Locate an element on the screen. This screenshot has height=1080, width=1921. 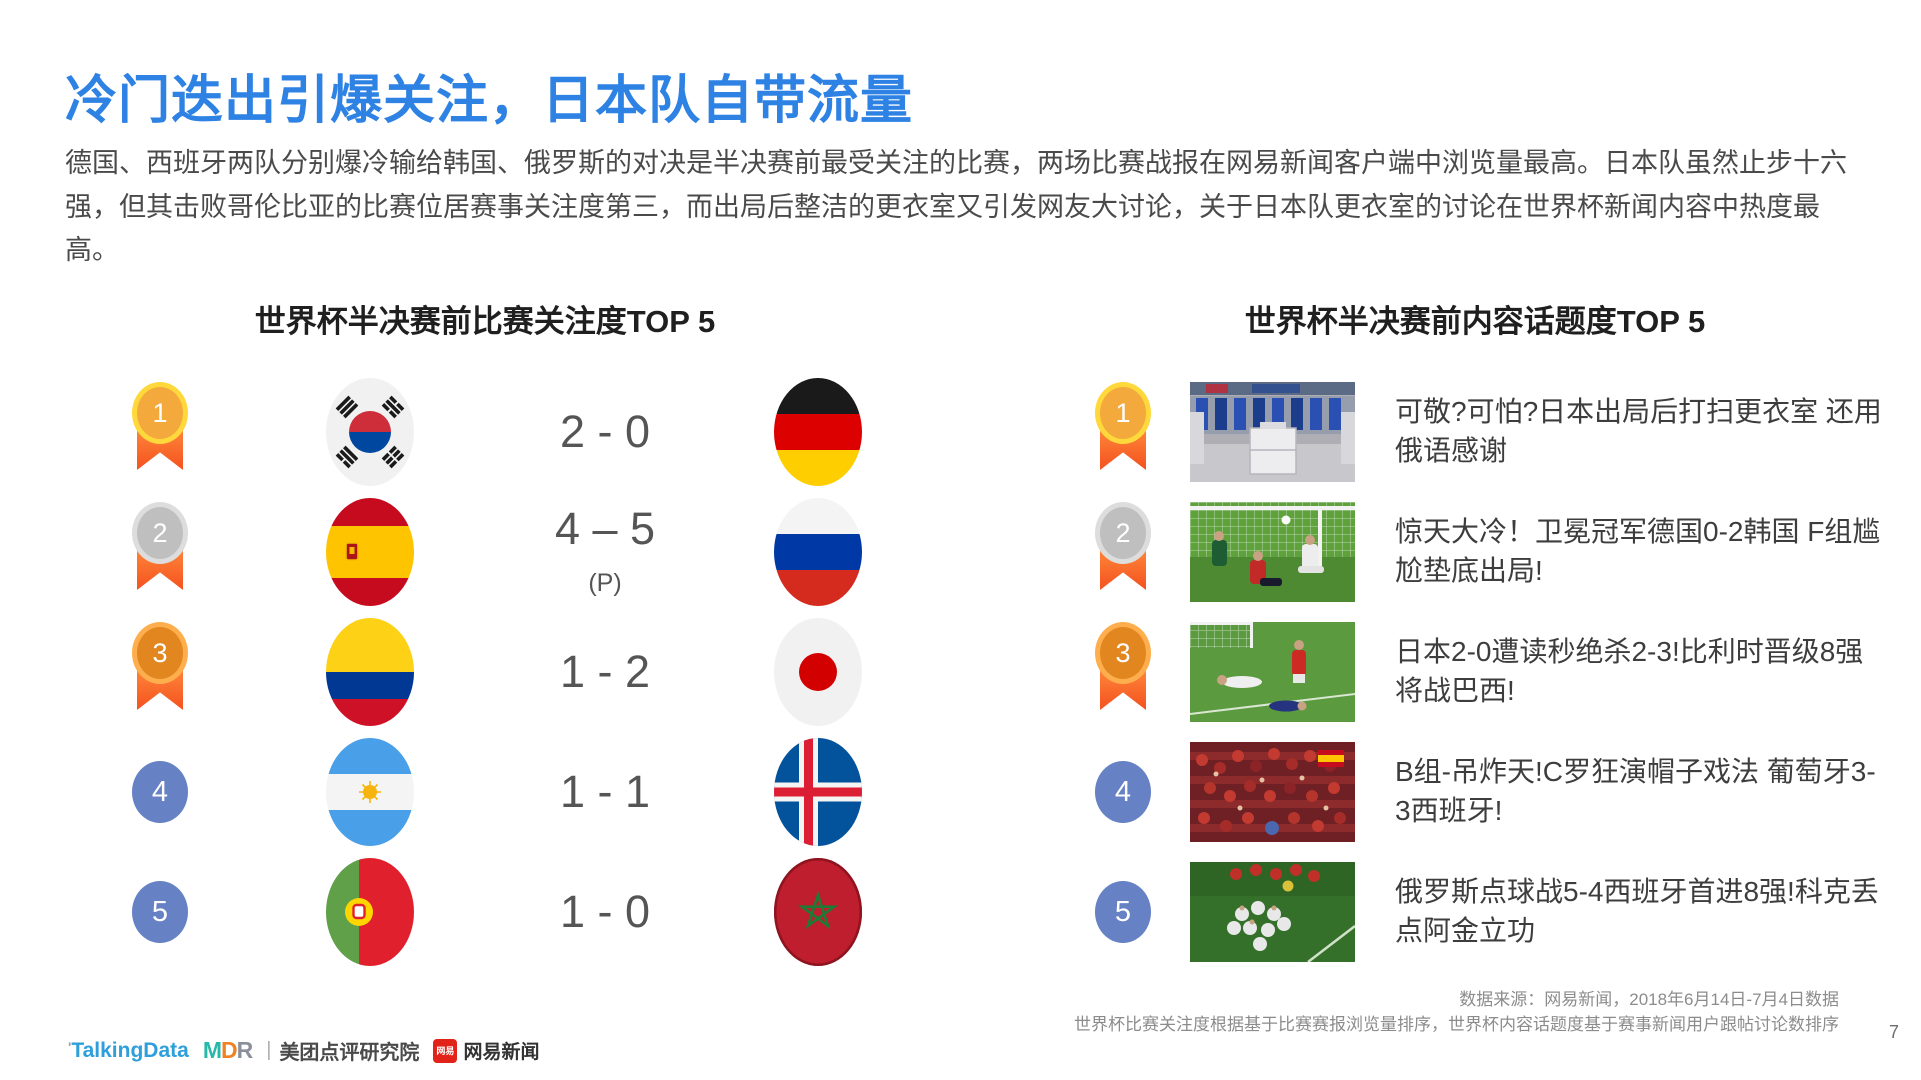
match-row-1: 1 is located at coordinates (487, 432).